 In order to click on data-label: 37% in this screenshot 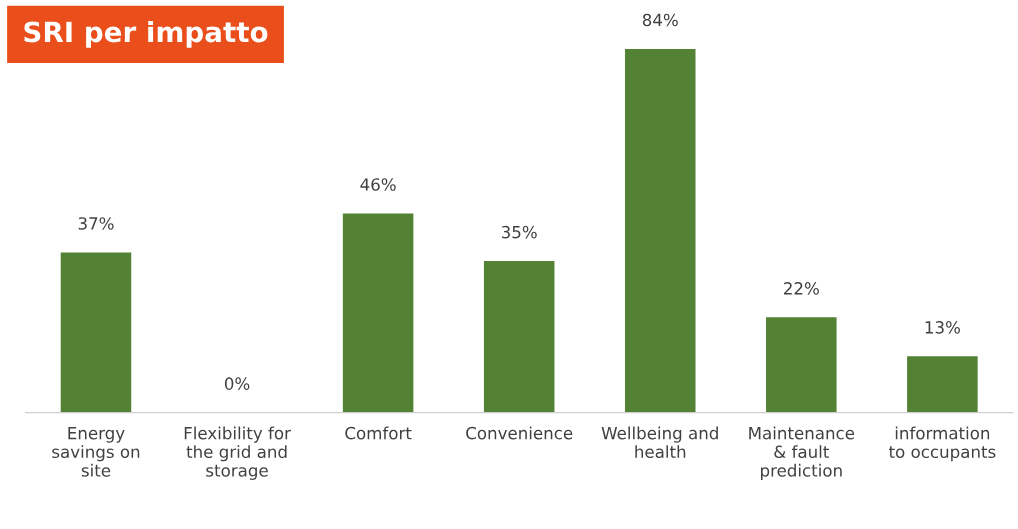, I will do `click(96, 223)`.